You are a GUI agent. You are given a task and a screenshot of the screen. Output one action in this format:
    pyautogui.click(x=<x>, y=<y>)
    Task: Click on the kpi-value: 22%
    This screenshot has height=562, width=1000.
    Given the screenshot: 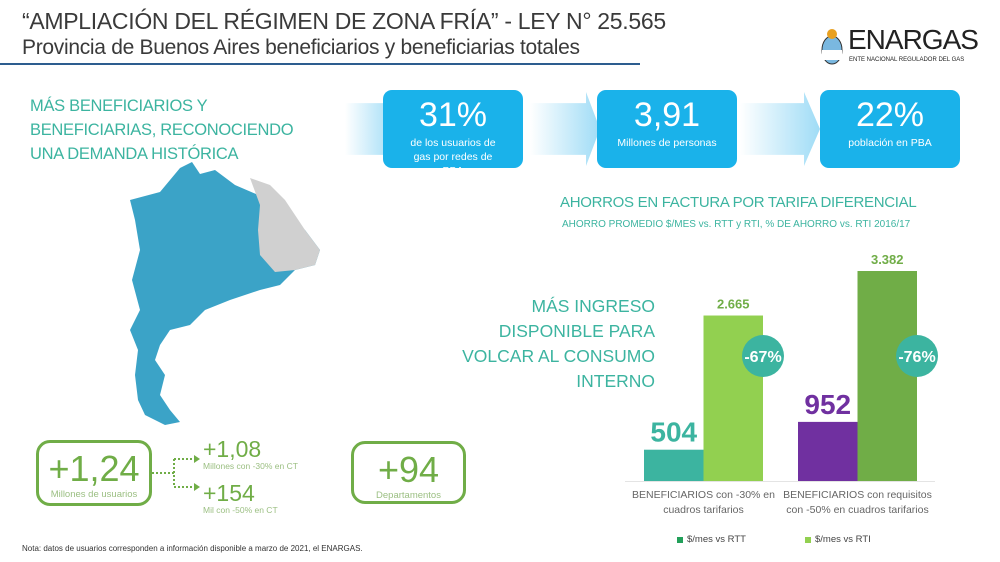 What is the action you would take?
    pyautogui.click(x=890, y=115)
    